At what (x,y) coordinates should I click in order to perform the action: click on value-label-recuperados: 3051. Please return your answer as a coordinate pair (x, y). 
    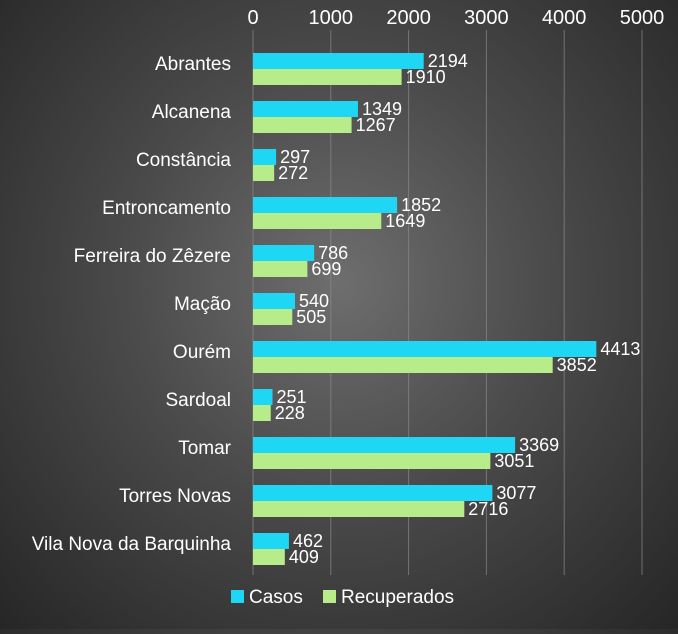
    Looking at the image, I should click on (514, 461).